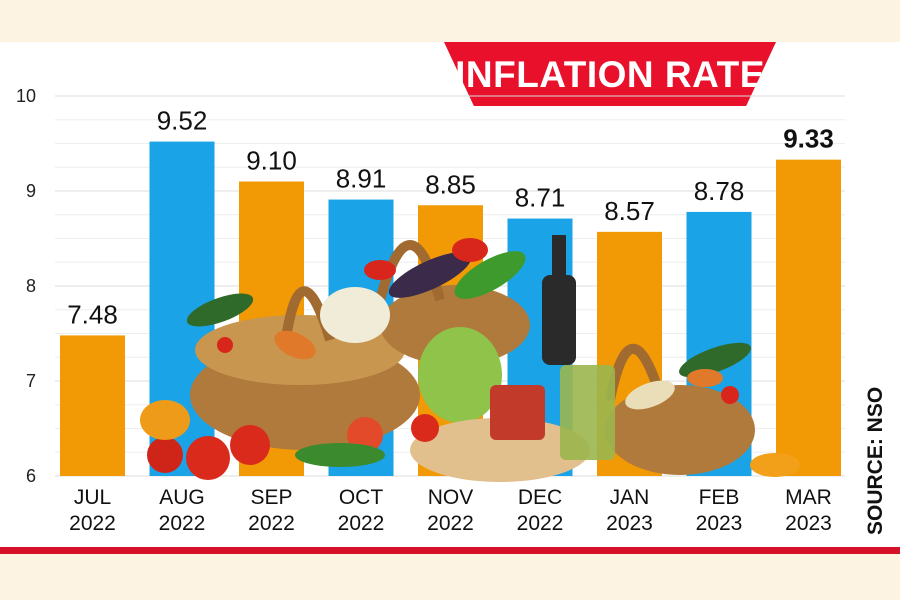 Image resolution: width=900 pixels, height=600 pixels. I want to click on eggplant, so click(430, 275).